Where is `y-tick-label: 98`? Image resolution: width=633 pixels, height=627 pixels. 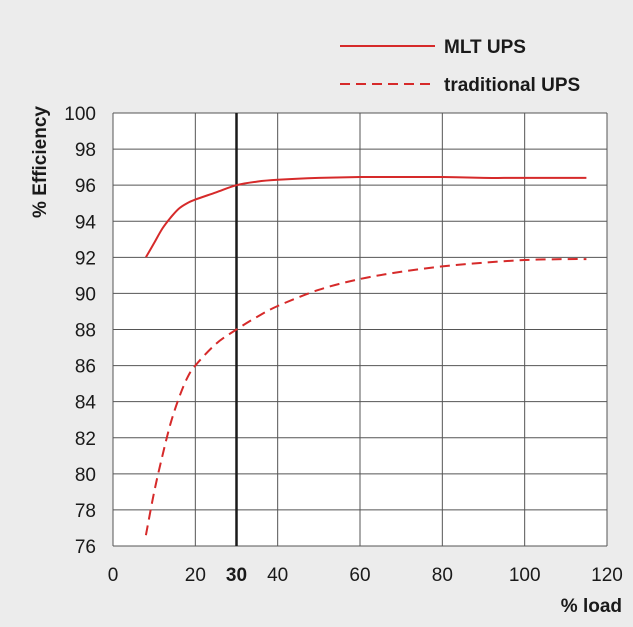 y-tick-label: 98 is located at coordinates (85, 150).